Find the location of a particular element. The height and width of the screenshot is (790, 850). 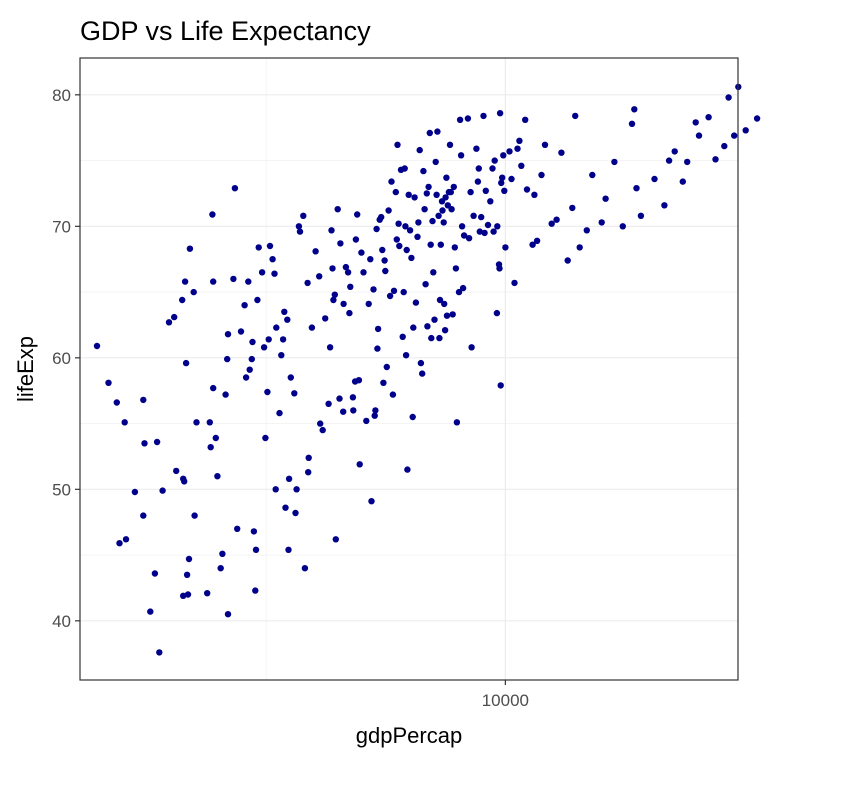

y-tick-label: 50 is located at coordinates (61, 489).